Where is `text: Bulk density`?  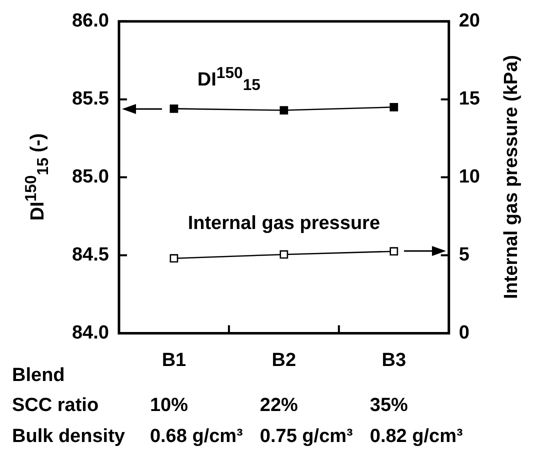
text: Bulk density is located at coordinates (68, 437).